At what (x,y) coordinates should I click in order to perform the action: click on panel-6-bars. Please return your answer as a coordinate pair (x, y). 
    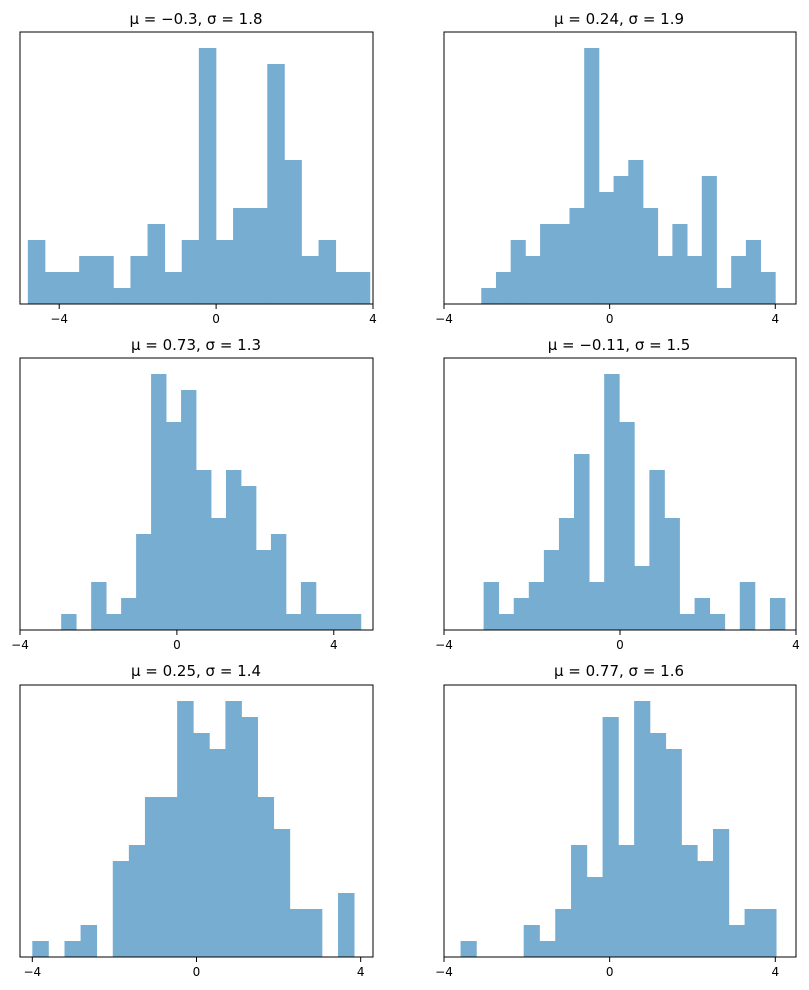
    Looking at the image, I should click on (618, 829).